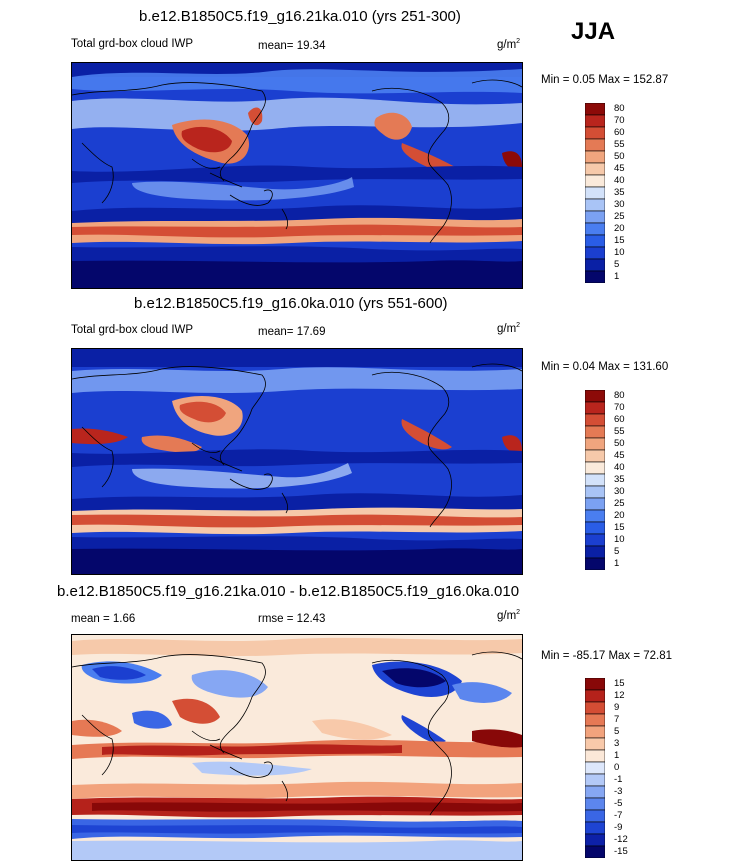 This screenshot has width=733, height=866. I want to click on colorbar-tick-label: 7, so click(617, 719).